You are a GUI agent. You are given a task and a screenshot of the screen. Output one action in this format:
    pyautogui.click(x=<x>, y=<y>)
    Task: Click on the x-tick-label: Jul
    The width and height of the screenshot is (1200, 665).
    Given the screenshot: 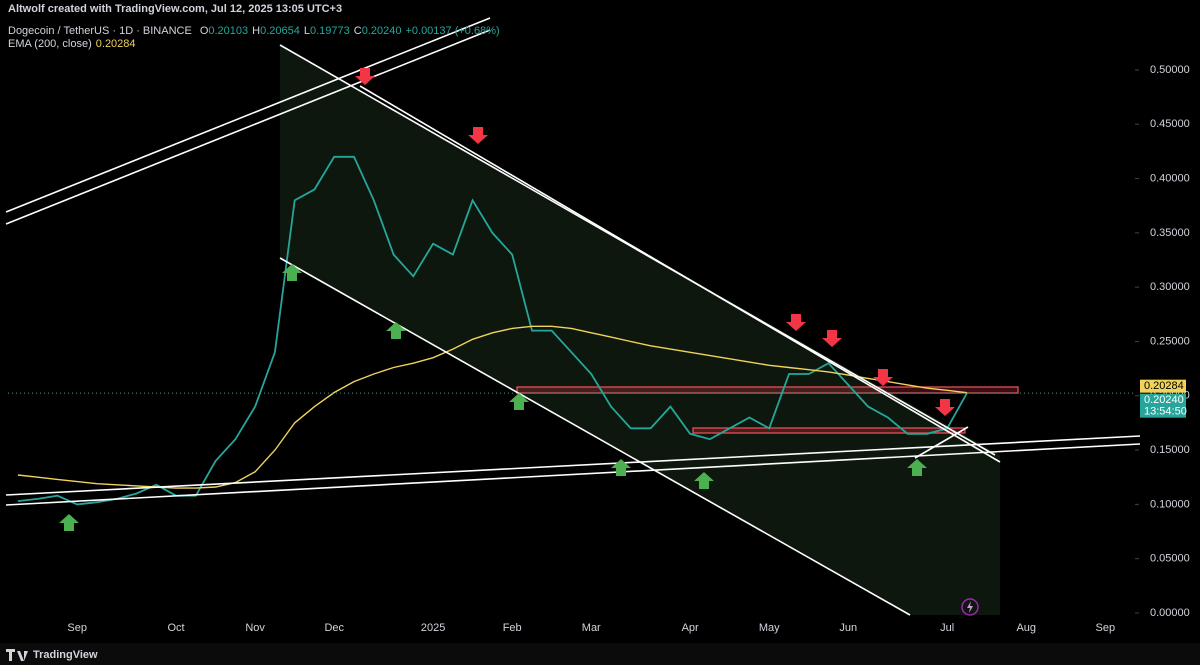 What is the action you would take?
    pyautogui.click(x=947, y=628)
    